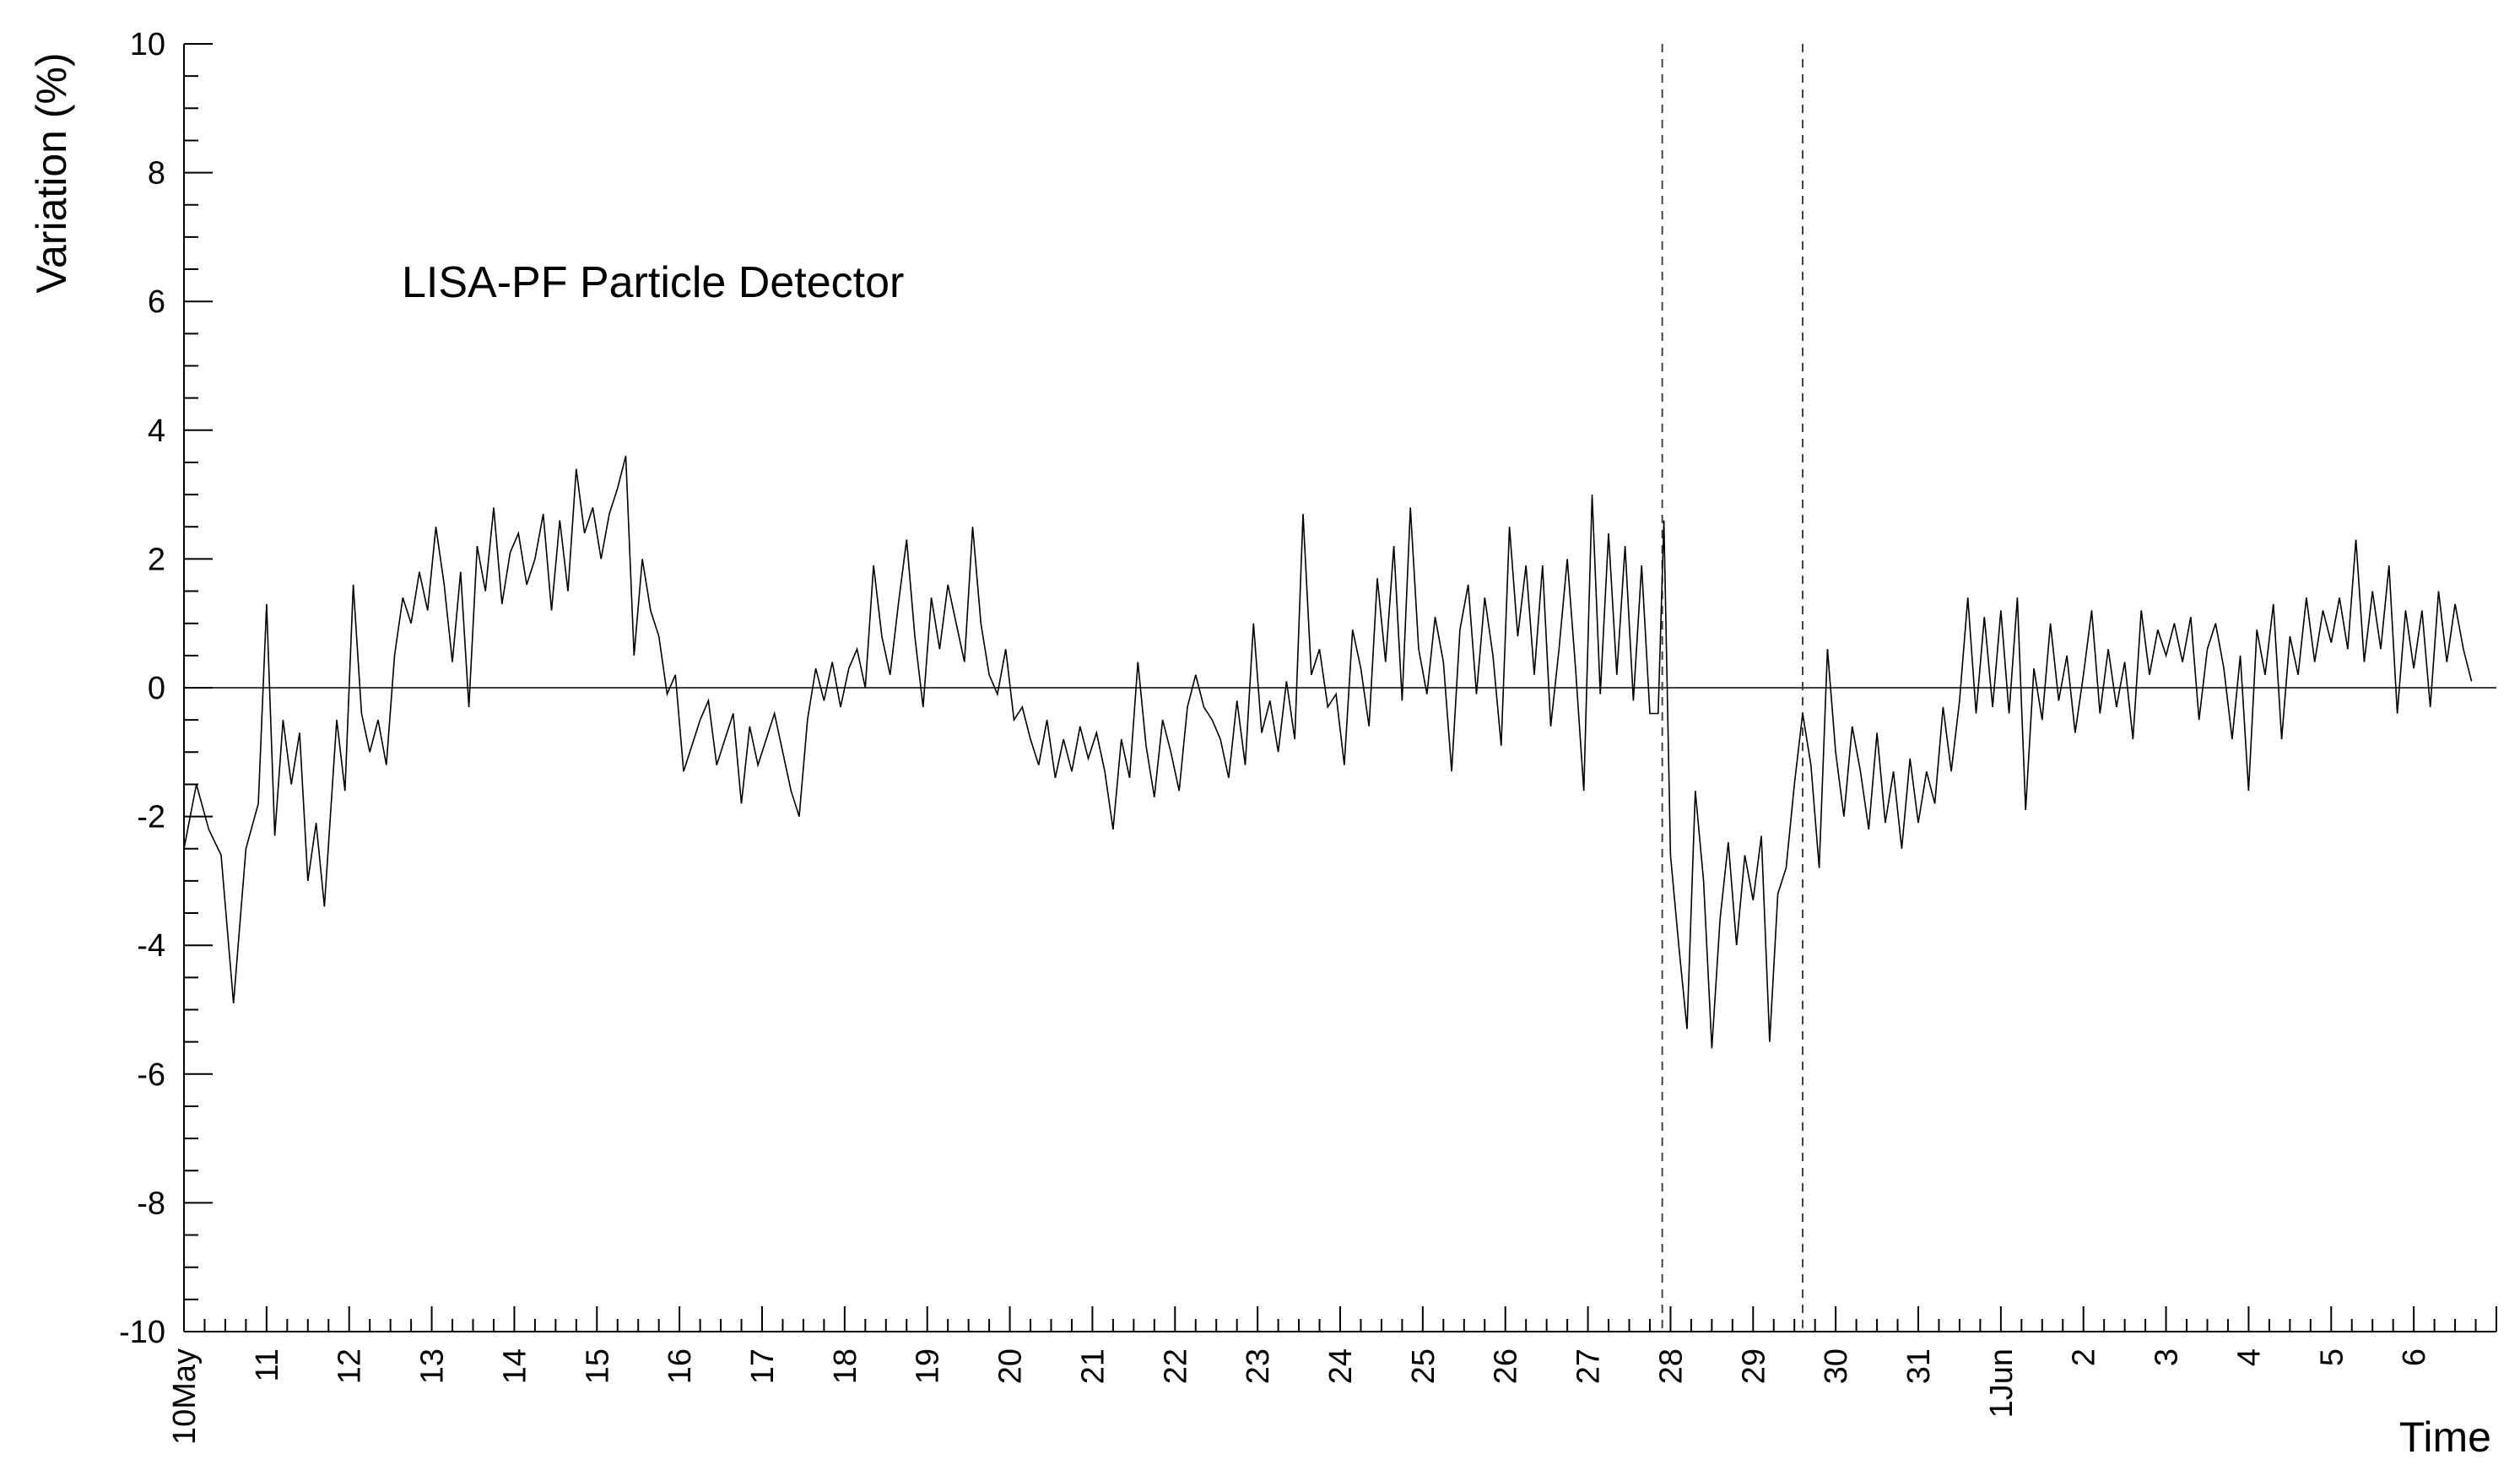 This screenshot has height=1470, width=2520. I want to click on y-axis-ticks: -10 -8 -6 -4 -2 0 2 4 6 8 10, so click(166, 689).